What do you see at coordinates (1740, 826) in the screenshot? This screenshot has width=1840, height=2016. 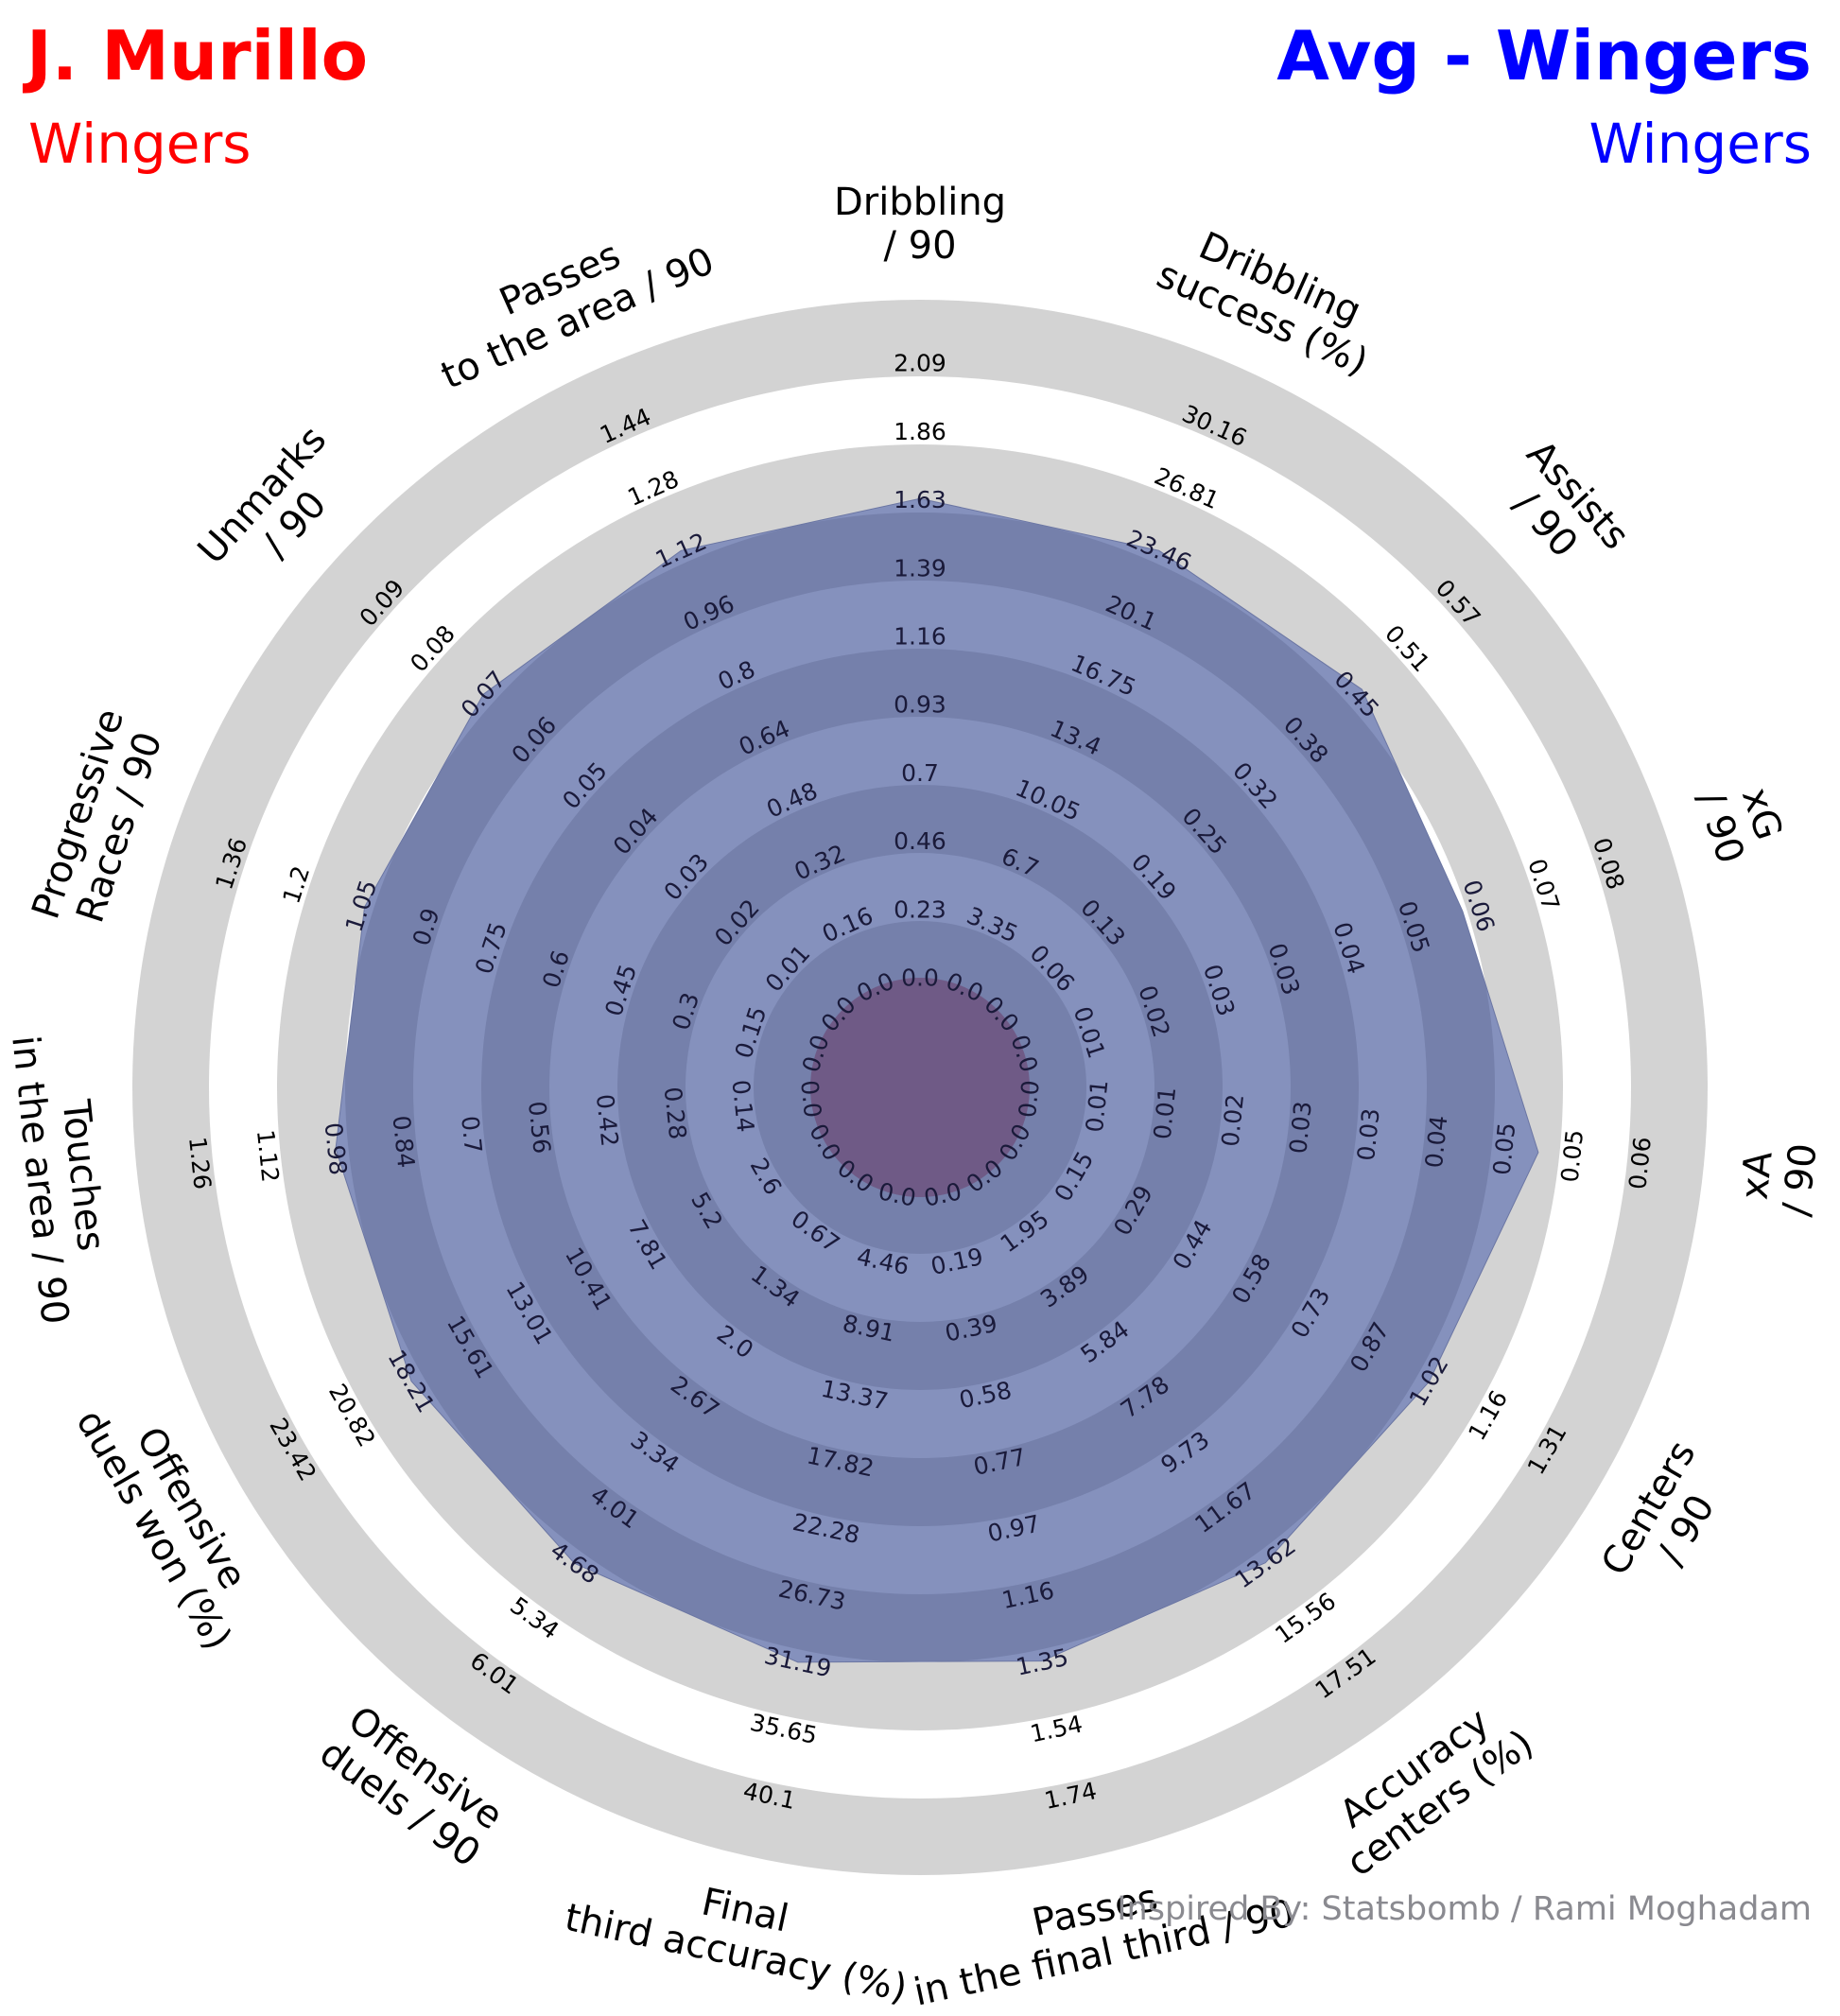 I see `axis-label: xG/ 90` at bounding box center [1740, 826].